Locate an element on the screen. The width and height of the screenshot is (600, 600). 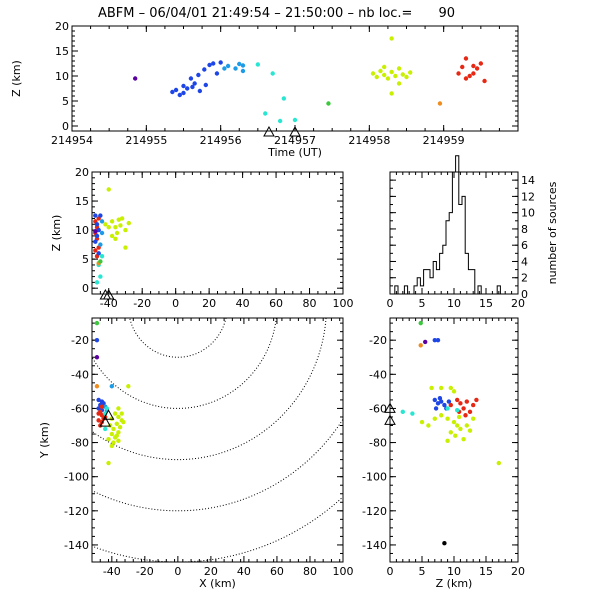
plan_view-ytick-label: -40 is located at coordinates (80, 374).